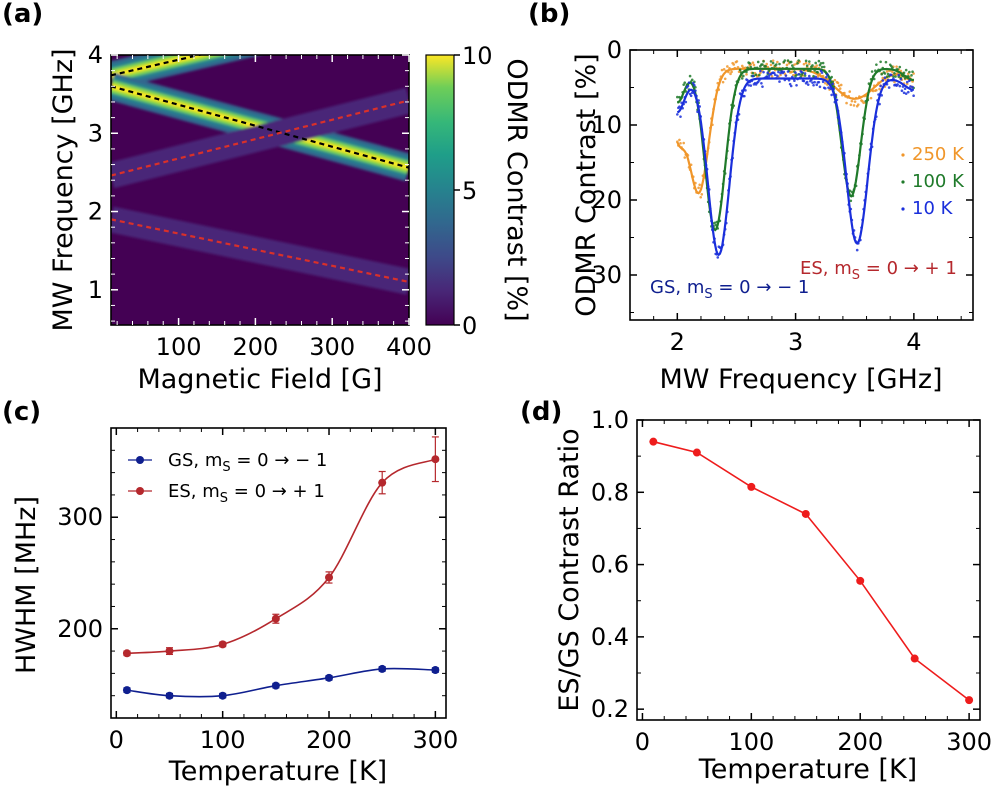  What do you see at coordinates (807, 769) in the screenshot?
I see `panel-d-xlabel: Temperature [K]` at bounding box center [807, 769].